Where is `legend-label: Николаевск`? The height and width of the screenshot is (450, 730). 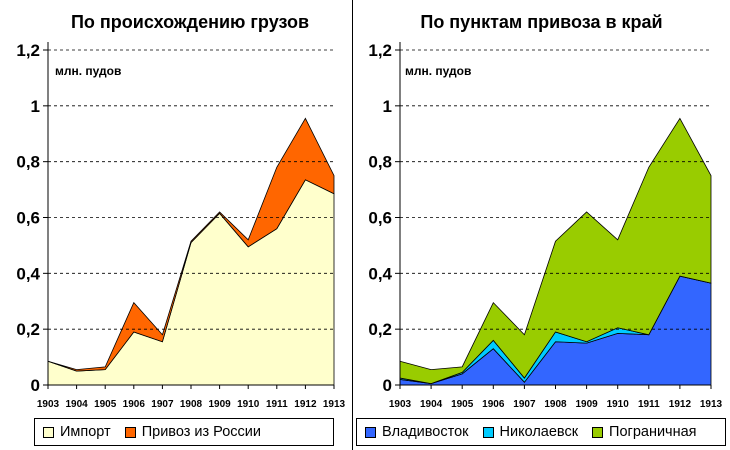
legend-label: Николаевск is located at coordinates (539, 432).